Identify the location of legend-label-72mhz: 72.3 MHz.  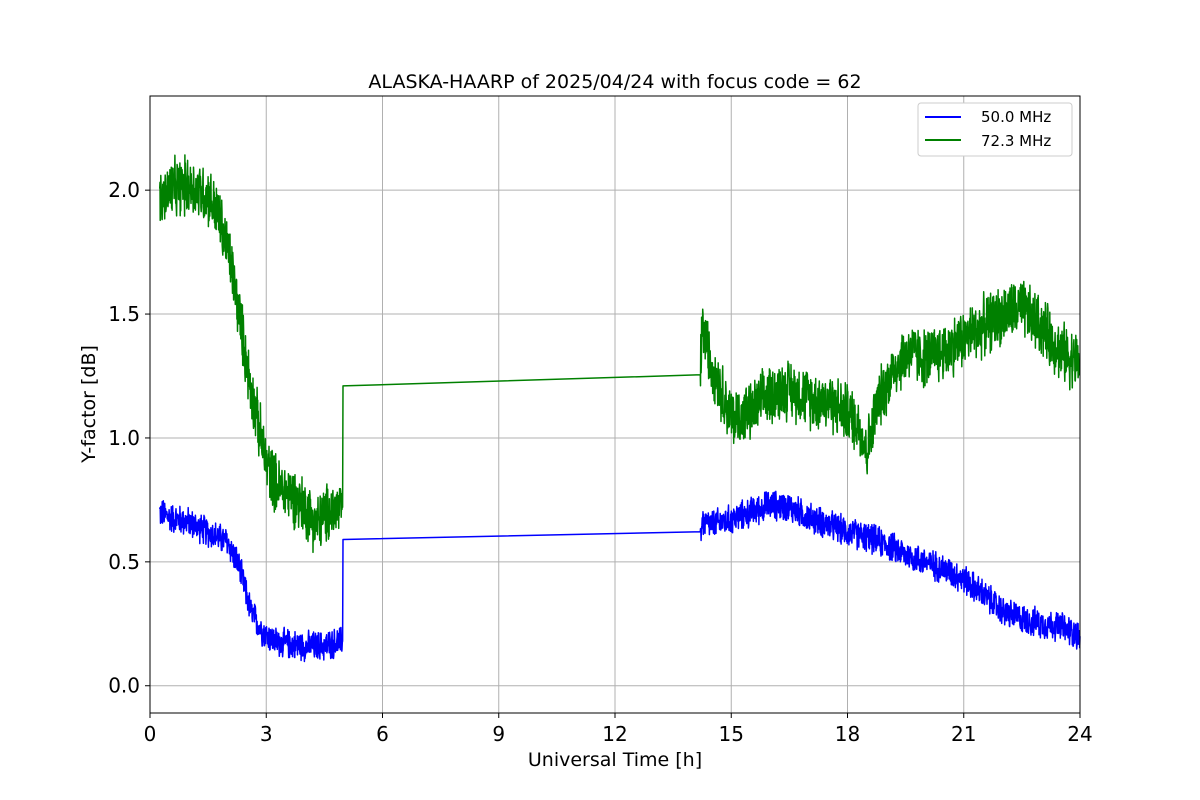
(1016, 141).